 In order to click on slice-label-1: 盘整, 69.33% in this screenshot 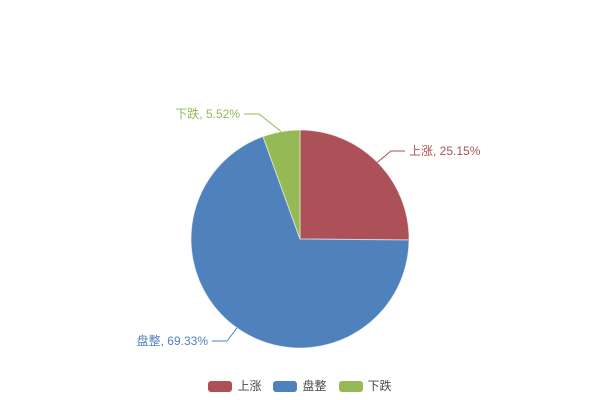, I will do `click(173, 340)`.